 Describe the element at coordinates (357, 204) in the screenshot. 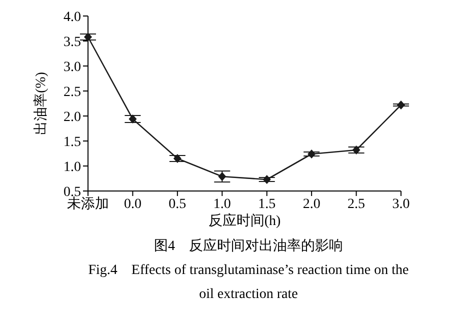

I see `x-tick-label: 2.5` at that location.